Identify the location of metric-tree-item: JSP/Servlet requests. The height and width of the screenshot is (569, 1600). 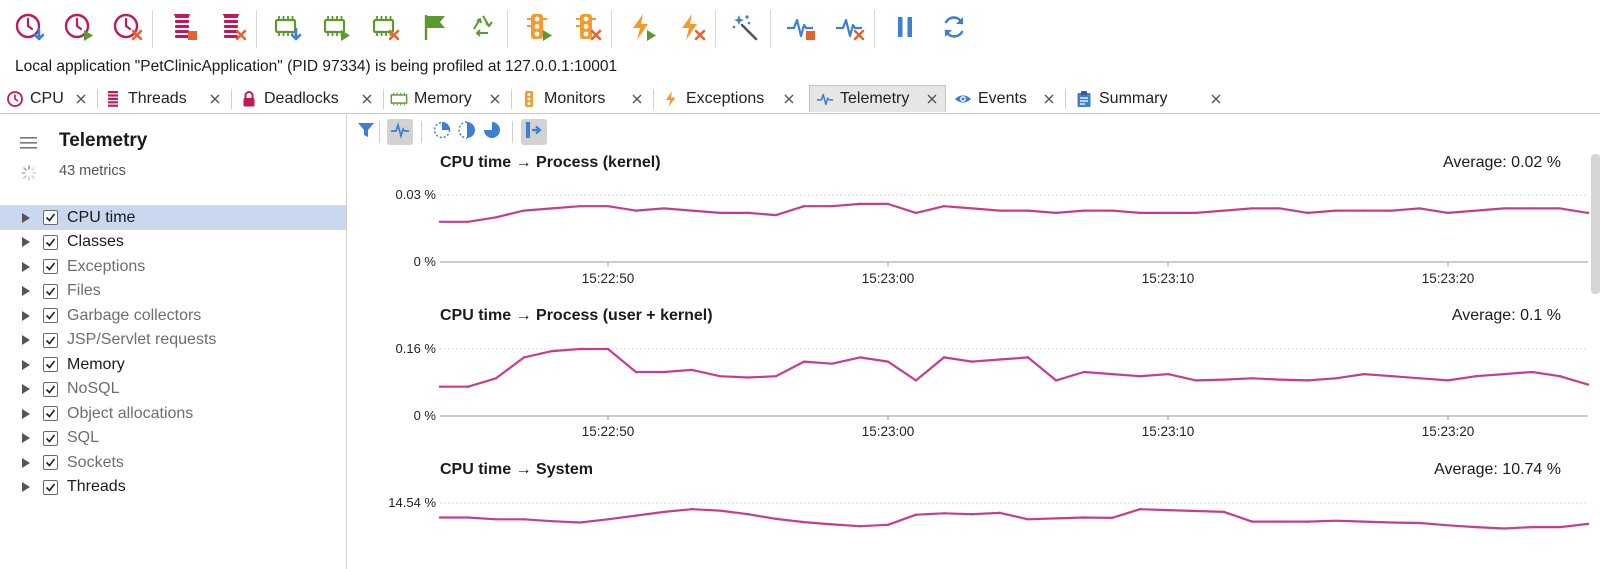
(173, 340).